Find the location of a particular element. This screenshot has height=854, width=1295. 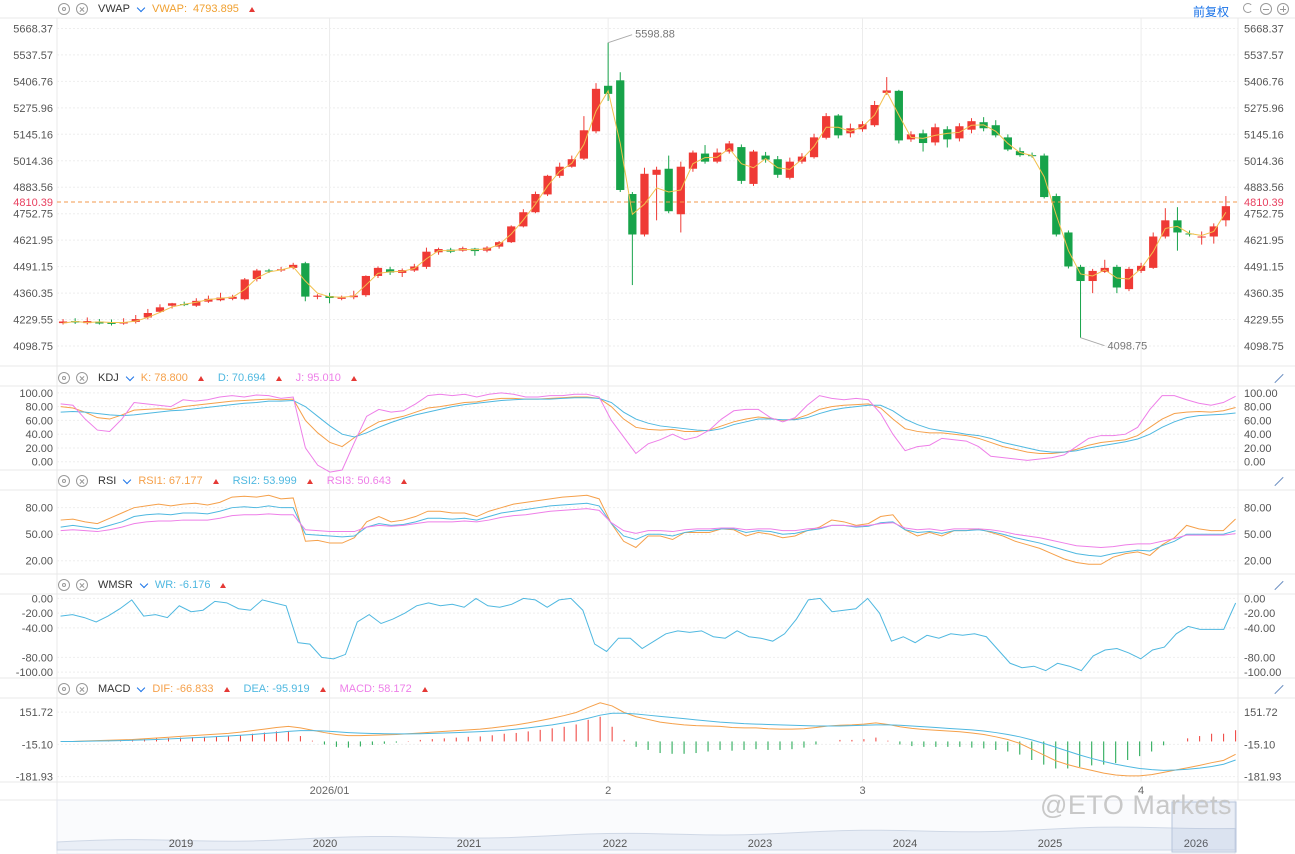

wmsr-legend: WMSR WR: -6.176 is located at coordinates (142, 585).